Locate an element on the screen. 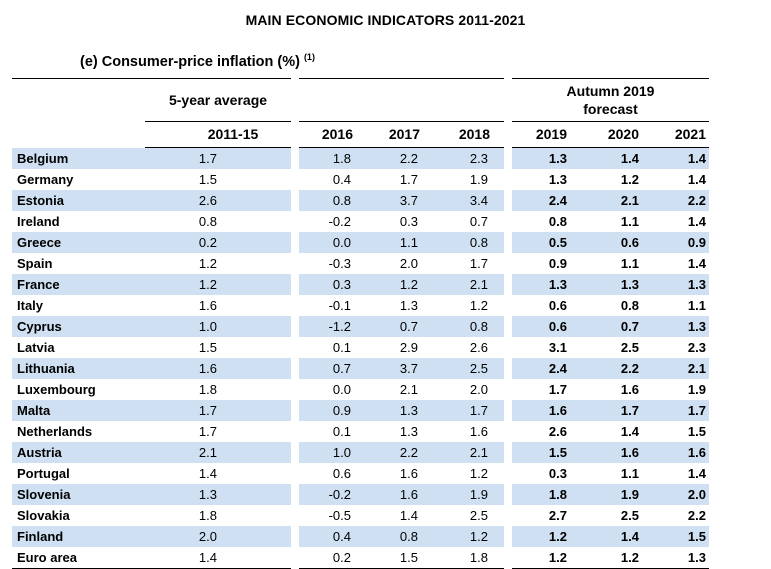  average-value: 2.1 is located at coordinates (218, 452).